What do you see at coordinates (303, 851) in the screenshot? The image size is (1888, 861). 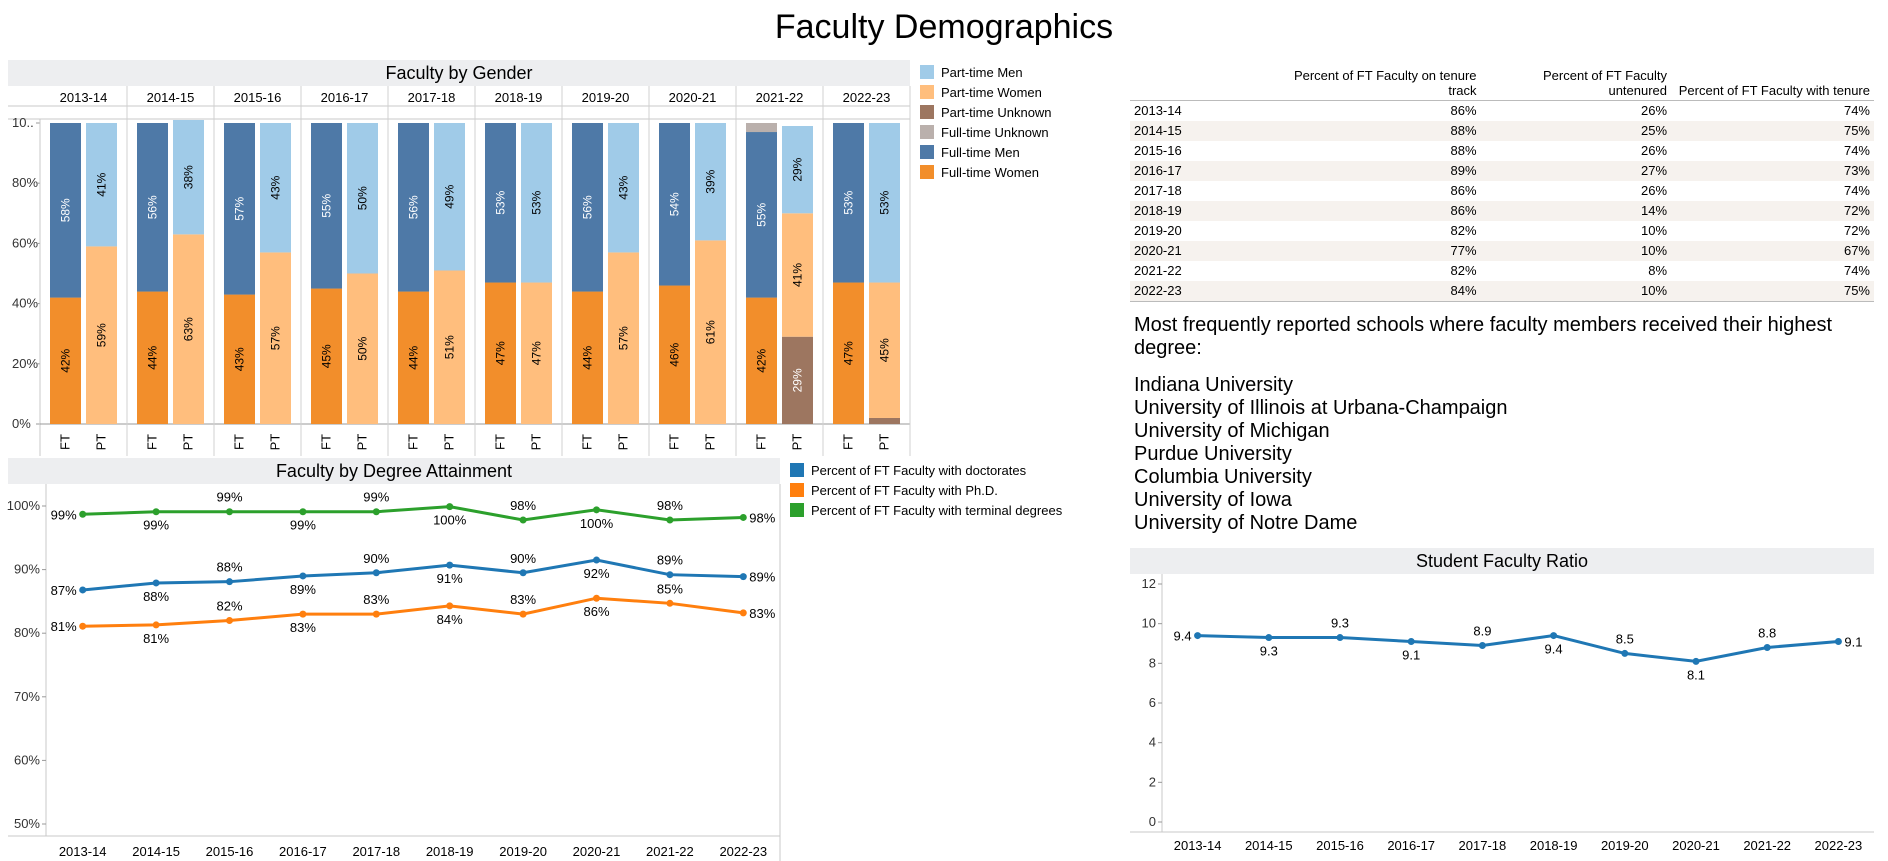 I see `degree-x-tick: 2016-17` at bounding box center [303, 851].